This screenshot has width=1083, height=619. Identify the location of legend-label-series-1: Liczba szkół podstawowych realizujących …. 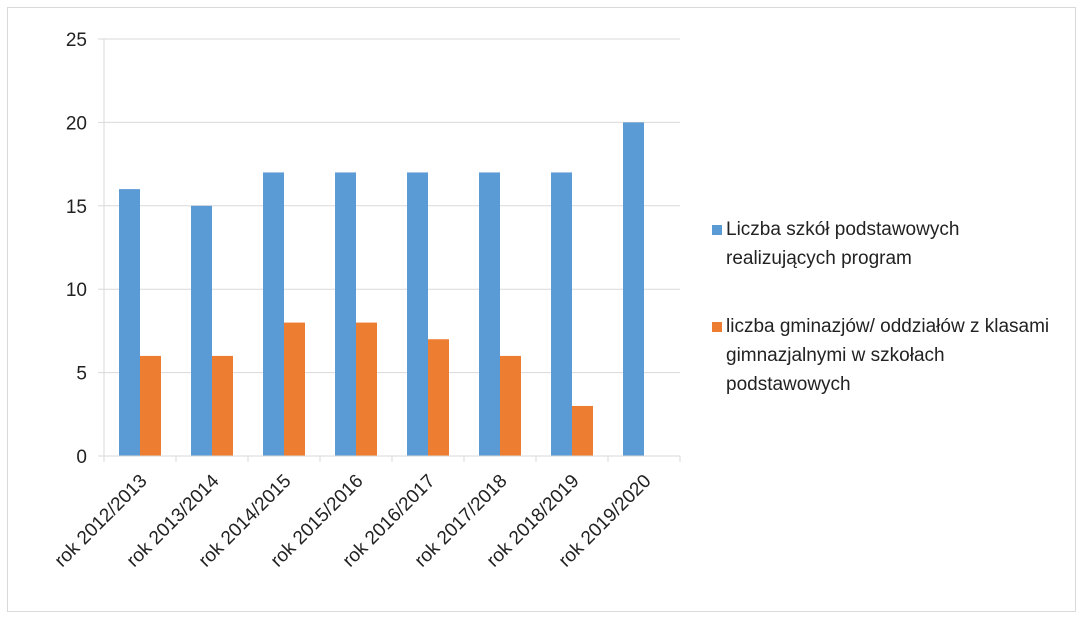
(843, 244).